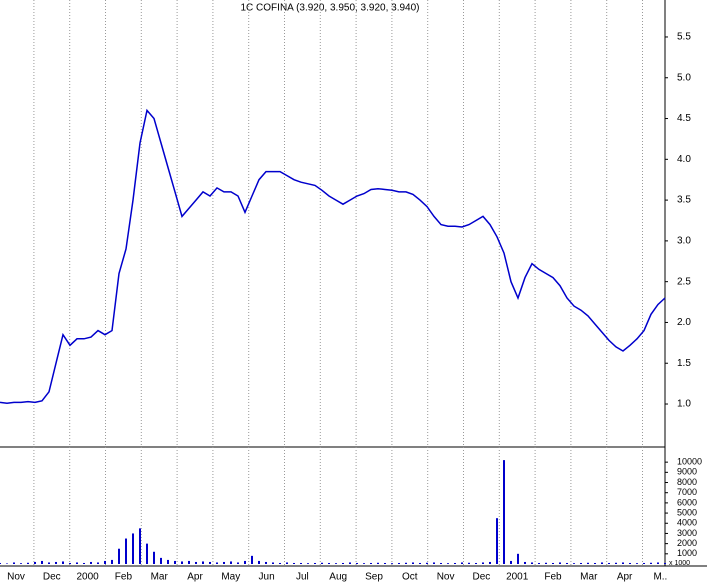  I want to click on y-tick-label: 5000, so click(687, 512).